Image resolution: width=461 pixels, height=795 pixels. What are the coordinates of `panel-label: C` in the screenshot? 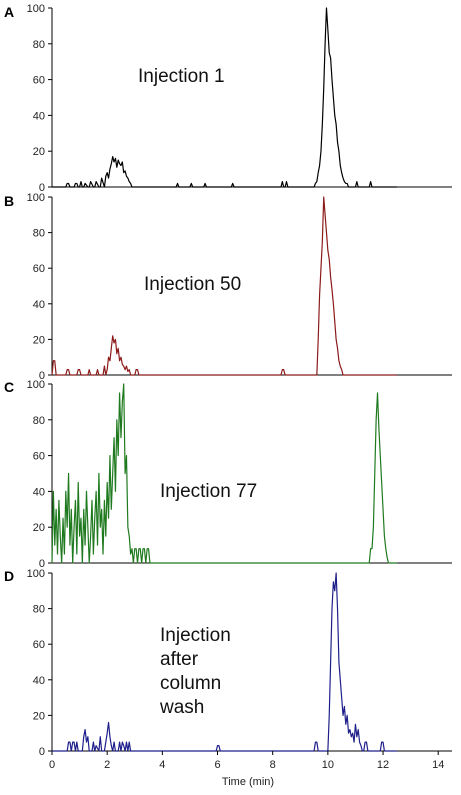 It's located at (9, 387).